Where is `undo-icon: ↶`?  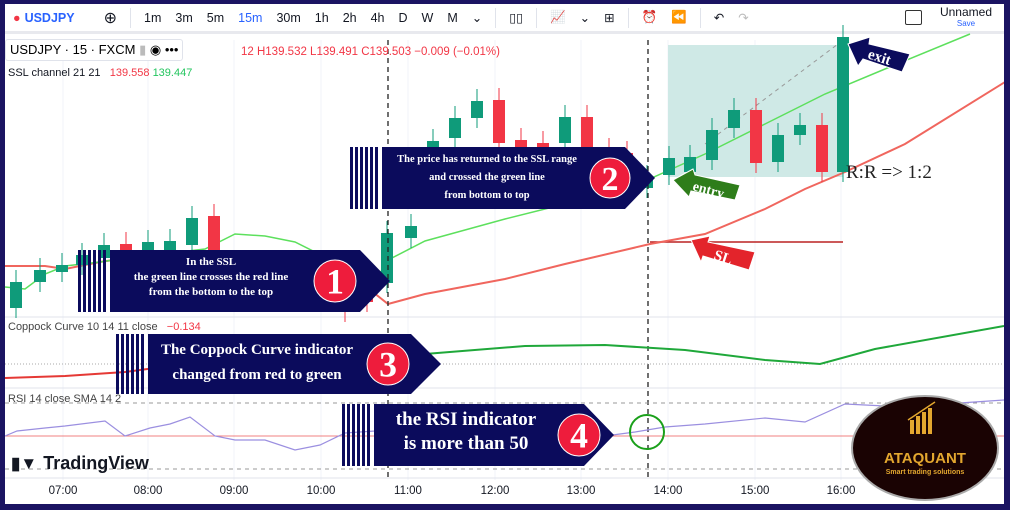
undo-icon: ↶ is located at coordinates (719, 18).